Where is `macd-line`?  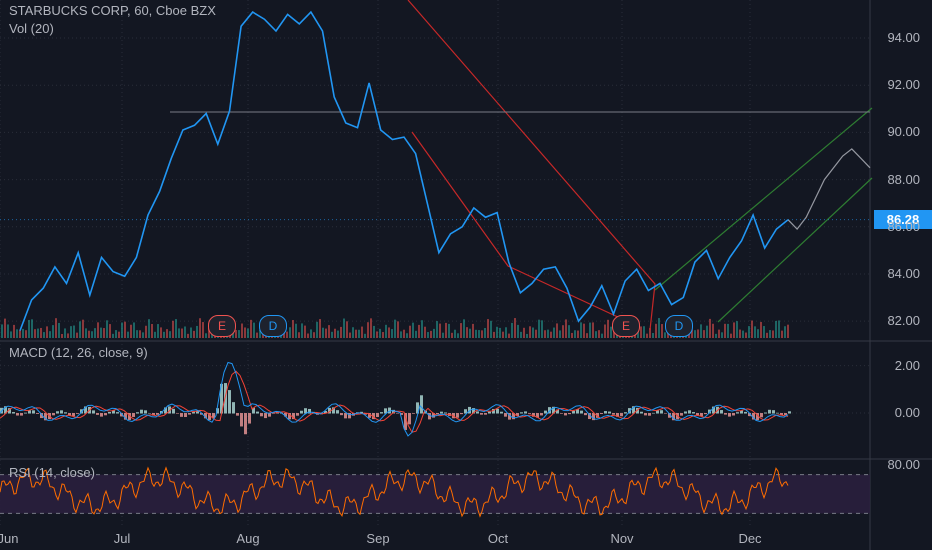
macd-line is located at coordinates (394, 399).